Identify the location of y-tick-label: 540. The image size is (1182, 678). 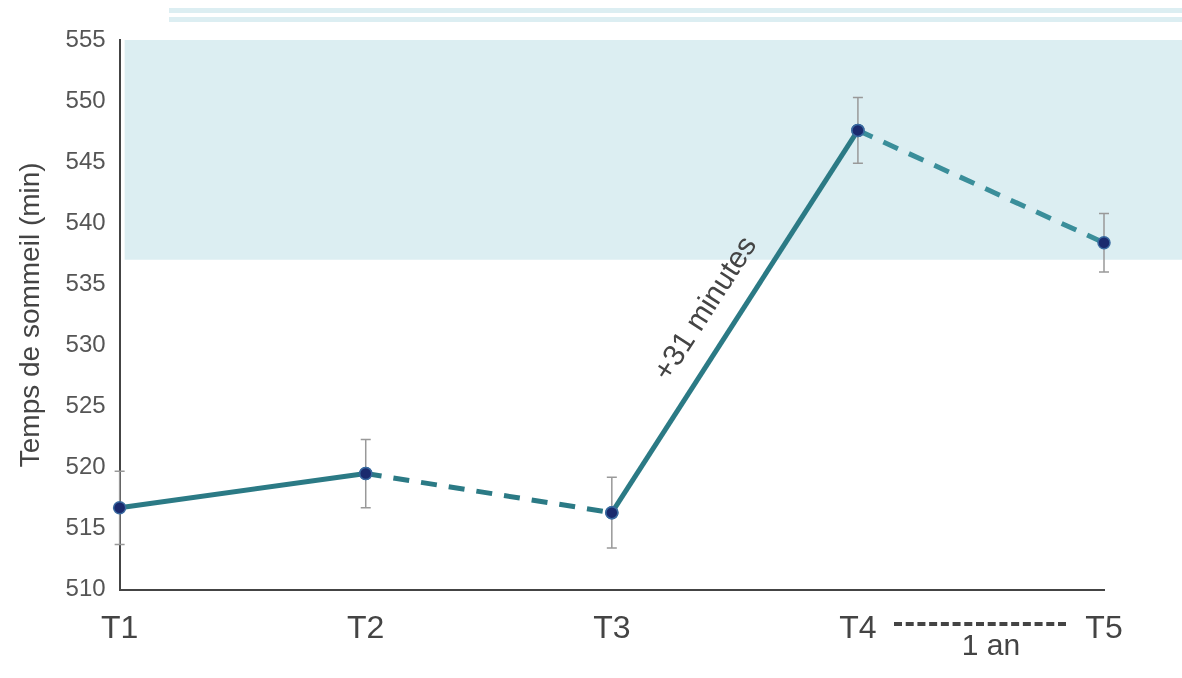
(85, 221).